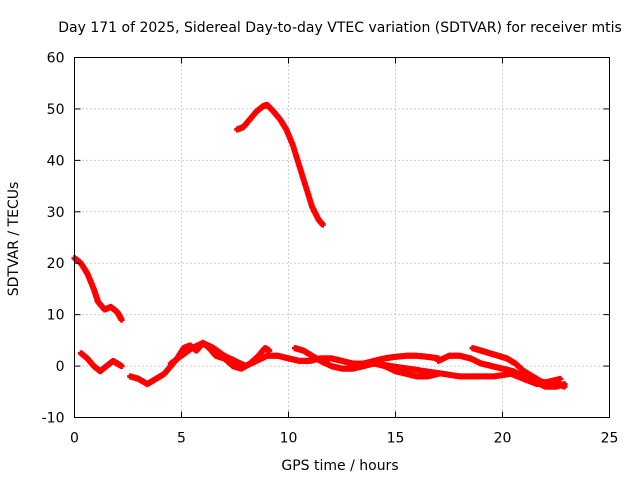  Describe the element at coordinates (74, 439) in the screenshot. I see `x-tick-label: 0` at that location.